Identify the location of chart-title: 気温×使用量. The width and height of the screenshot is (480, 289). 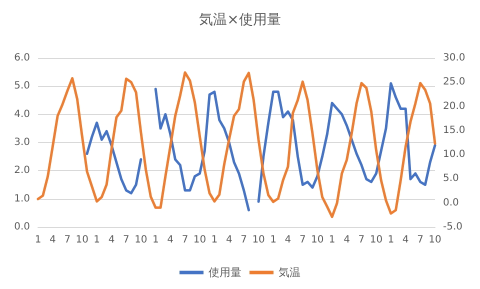
(240, 20).